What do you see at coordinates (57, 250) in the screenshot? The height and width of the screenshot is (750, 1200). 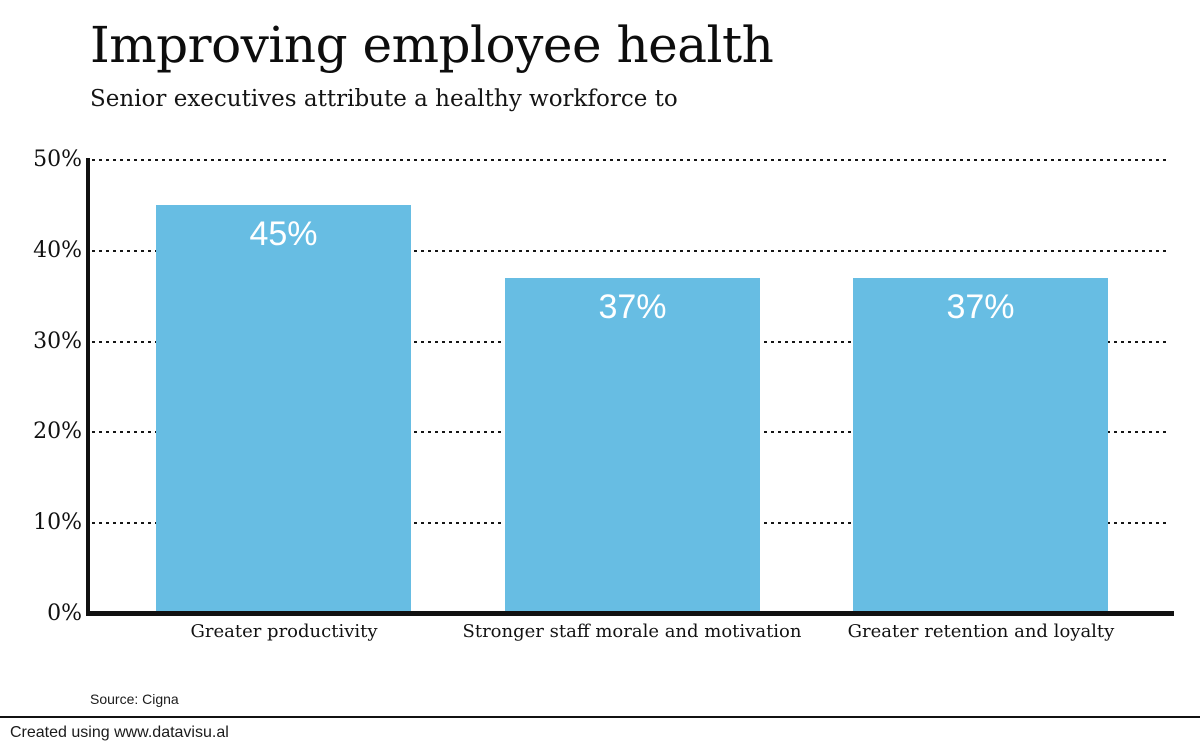 I see `ytick-label-40%: 40%` at bounding box center [57, 250].